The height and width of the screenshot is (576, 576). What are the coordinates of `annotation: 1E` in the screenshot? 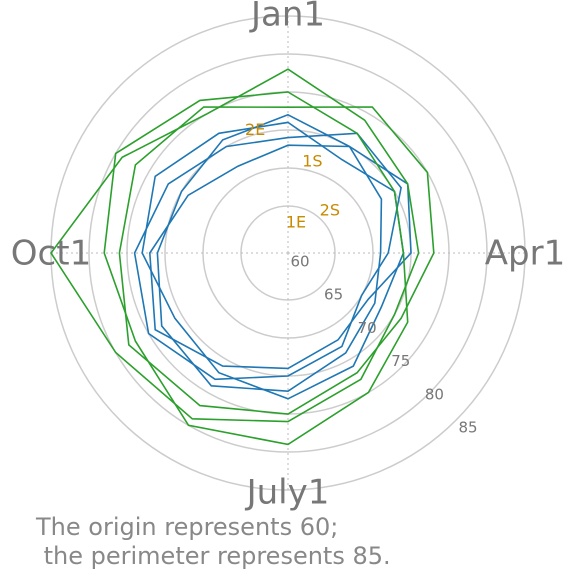 It's located at (296, 222).